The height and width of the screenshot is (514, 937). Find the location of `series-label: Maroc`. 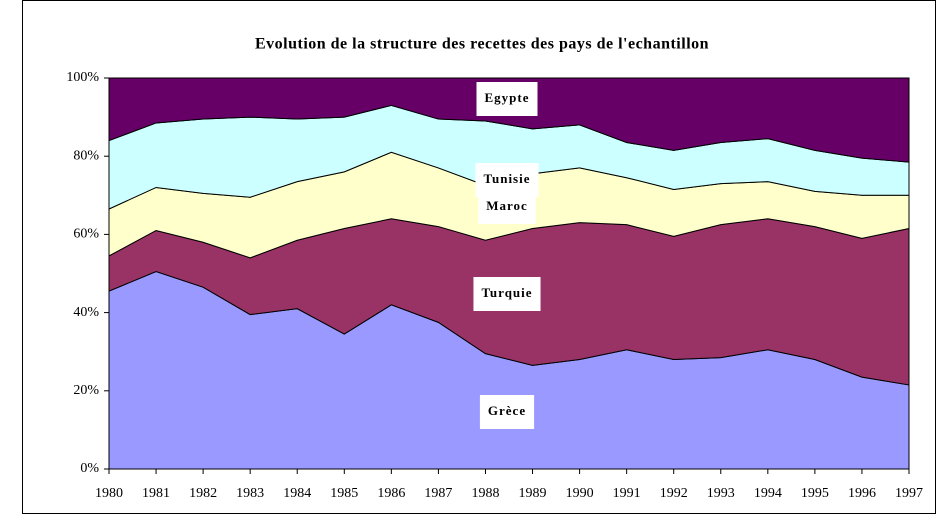

series-label: Maroc is located at coordinates (507, 205).